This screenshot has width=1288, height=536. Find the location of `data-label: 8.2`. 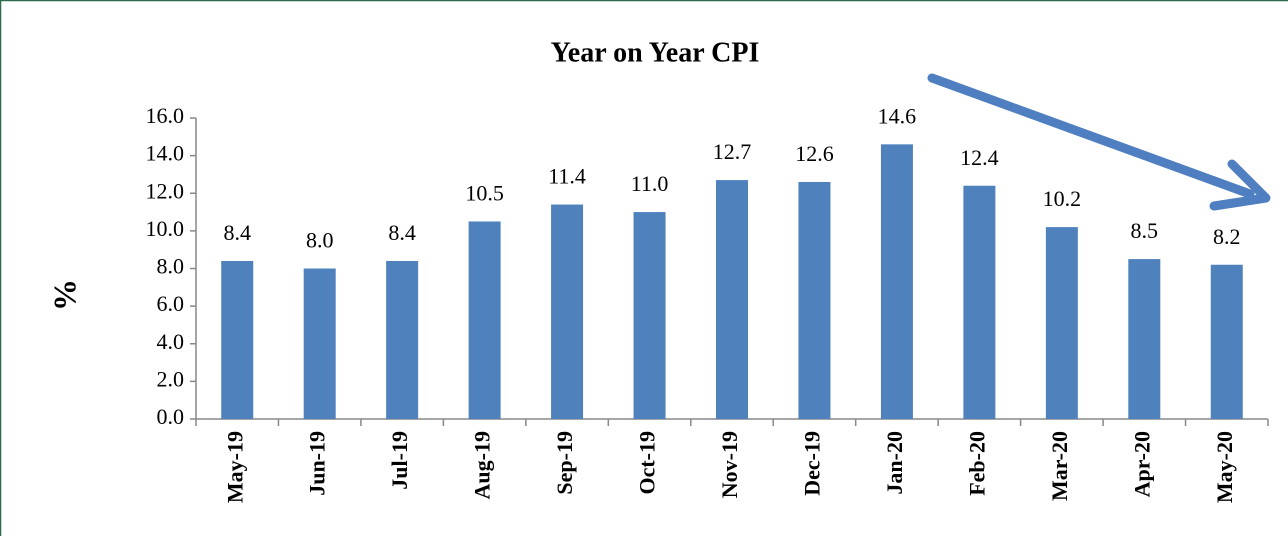

data-label: 8.2 is located at coordinates (1227, 236).